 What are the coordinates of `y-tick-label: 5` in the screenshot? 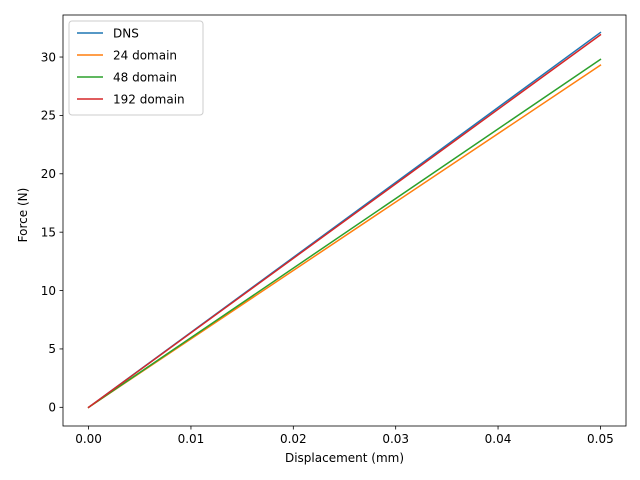 It's located at (52, 349).